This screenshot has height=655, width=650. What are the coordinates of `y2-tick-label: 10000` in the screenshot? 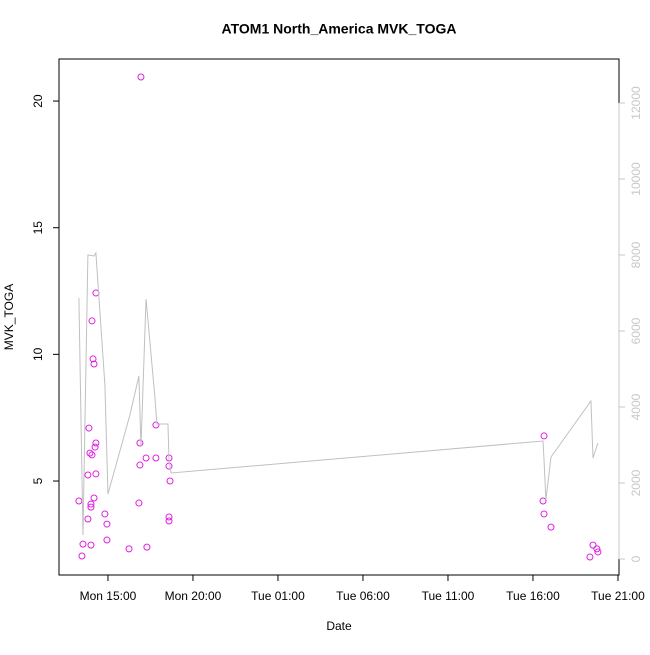 It's located at (636, 179).